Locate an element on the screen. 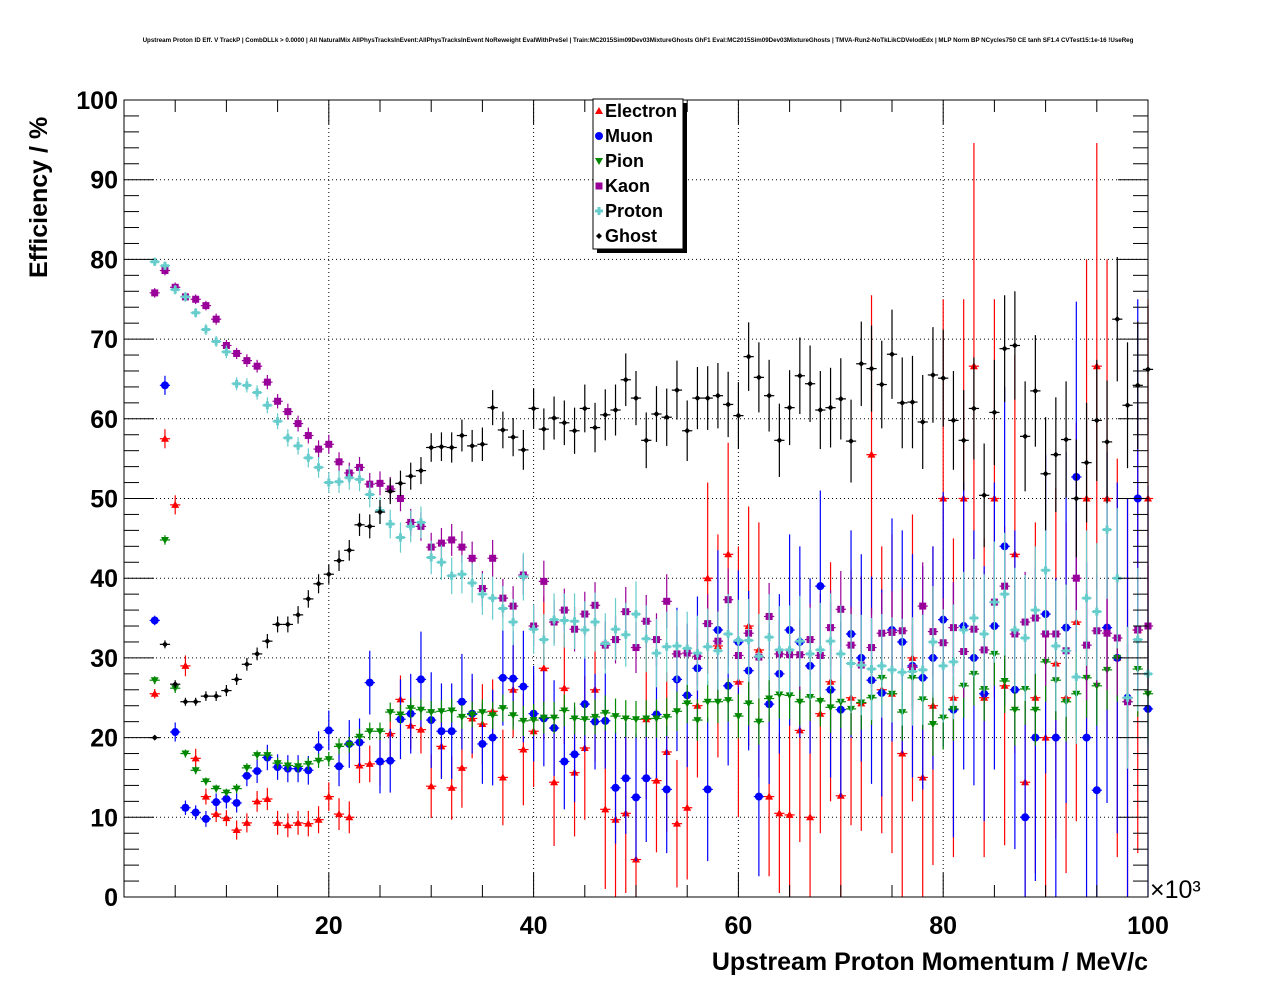 The width and height of the screenshot is (1276, 996). legend-marker-muon is located at coordinates (599, 136).